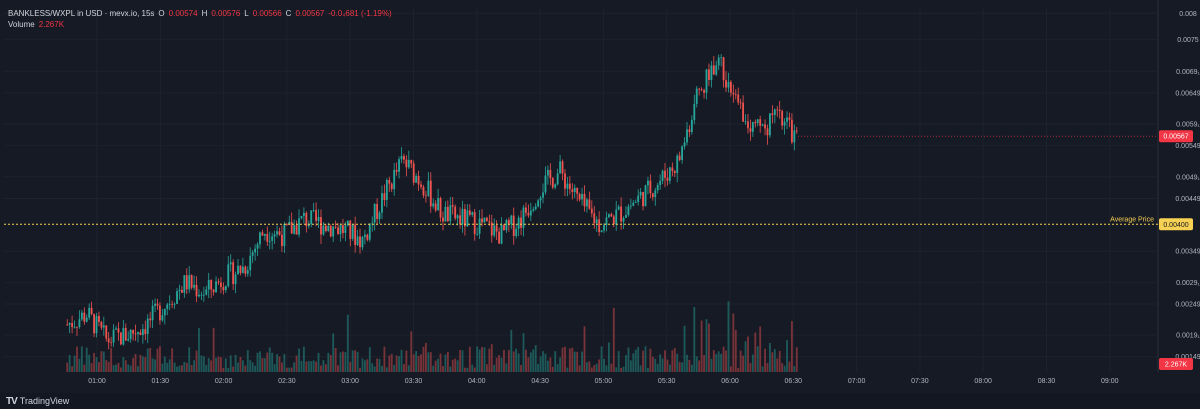 The width and height of the screenshot is (1200, 409). What do you see at coordinates (1110, 381) in the screenshot?
I see `time-tick-label: 09:00` at bounding box center [1110, 381].